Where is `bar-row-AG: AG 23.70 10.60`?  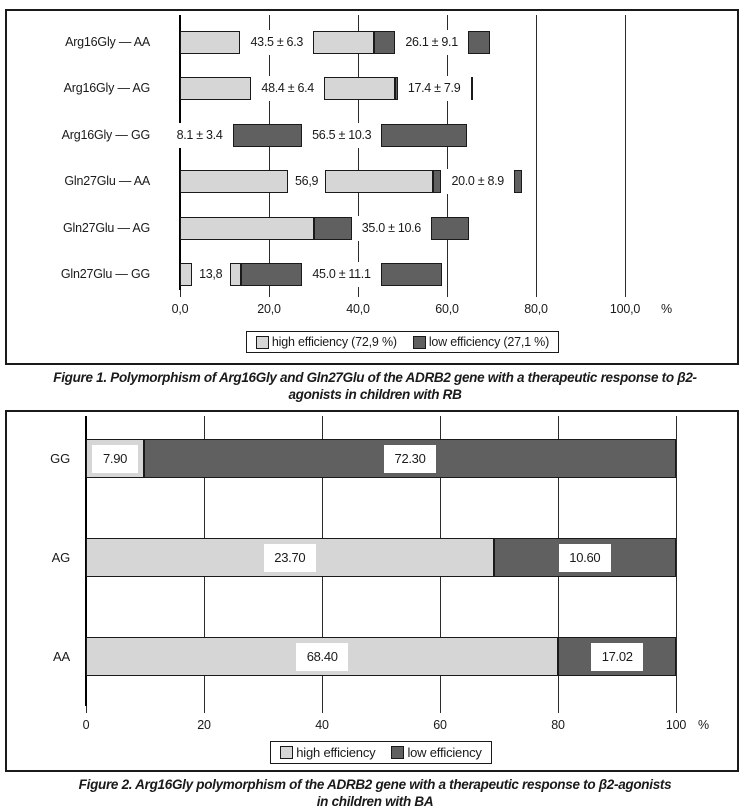
bar-row-AG: AG 23.70 10.60 is located at coordinates (372, 557).